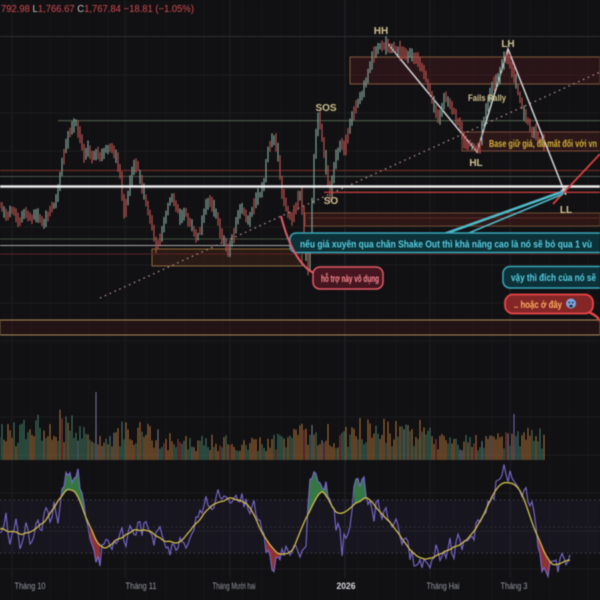 This screenshot has width=600, height=600. I want to click on svg-text: 2026, so click(346, 586).